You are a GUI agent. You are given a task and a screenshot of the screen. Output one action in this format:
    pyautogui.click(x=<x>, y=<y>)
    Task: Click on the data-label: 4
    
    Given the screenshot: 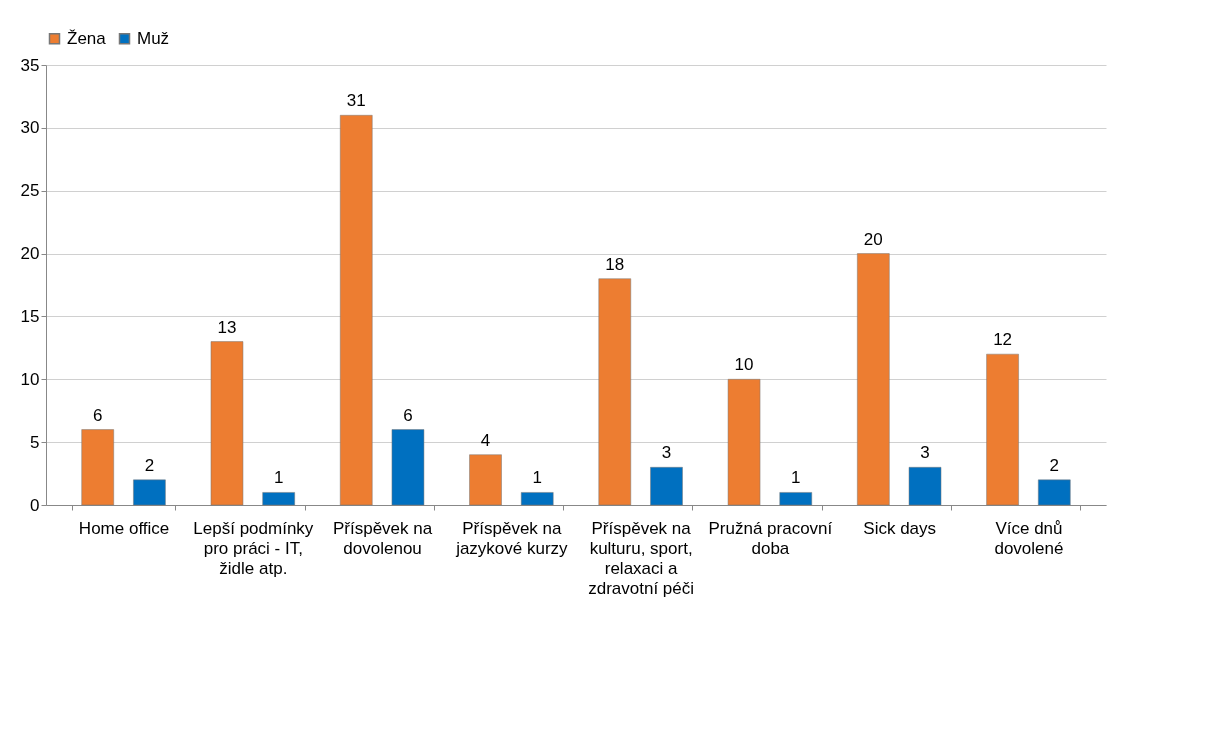 What is the action you would take?
    pyautogui.click(x=485, y=440)
    